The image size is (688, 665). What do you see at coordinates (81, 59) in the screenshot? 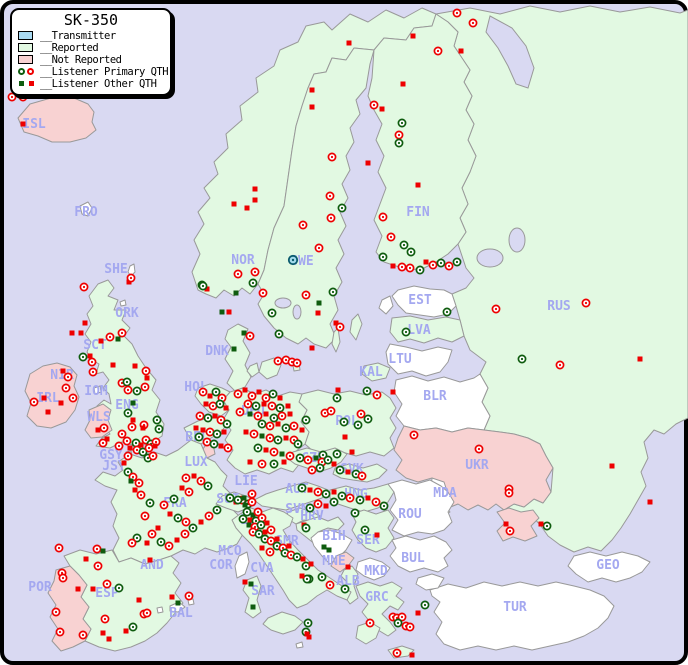
I see `legend-label: __Not Reported` at bounding box center [81, 59].